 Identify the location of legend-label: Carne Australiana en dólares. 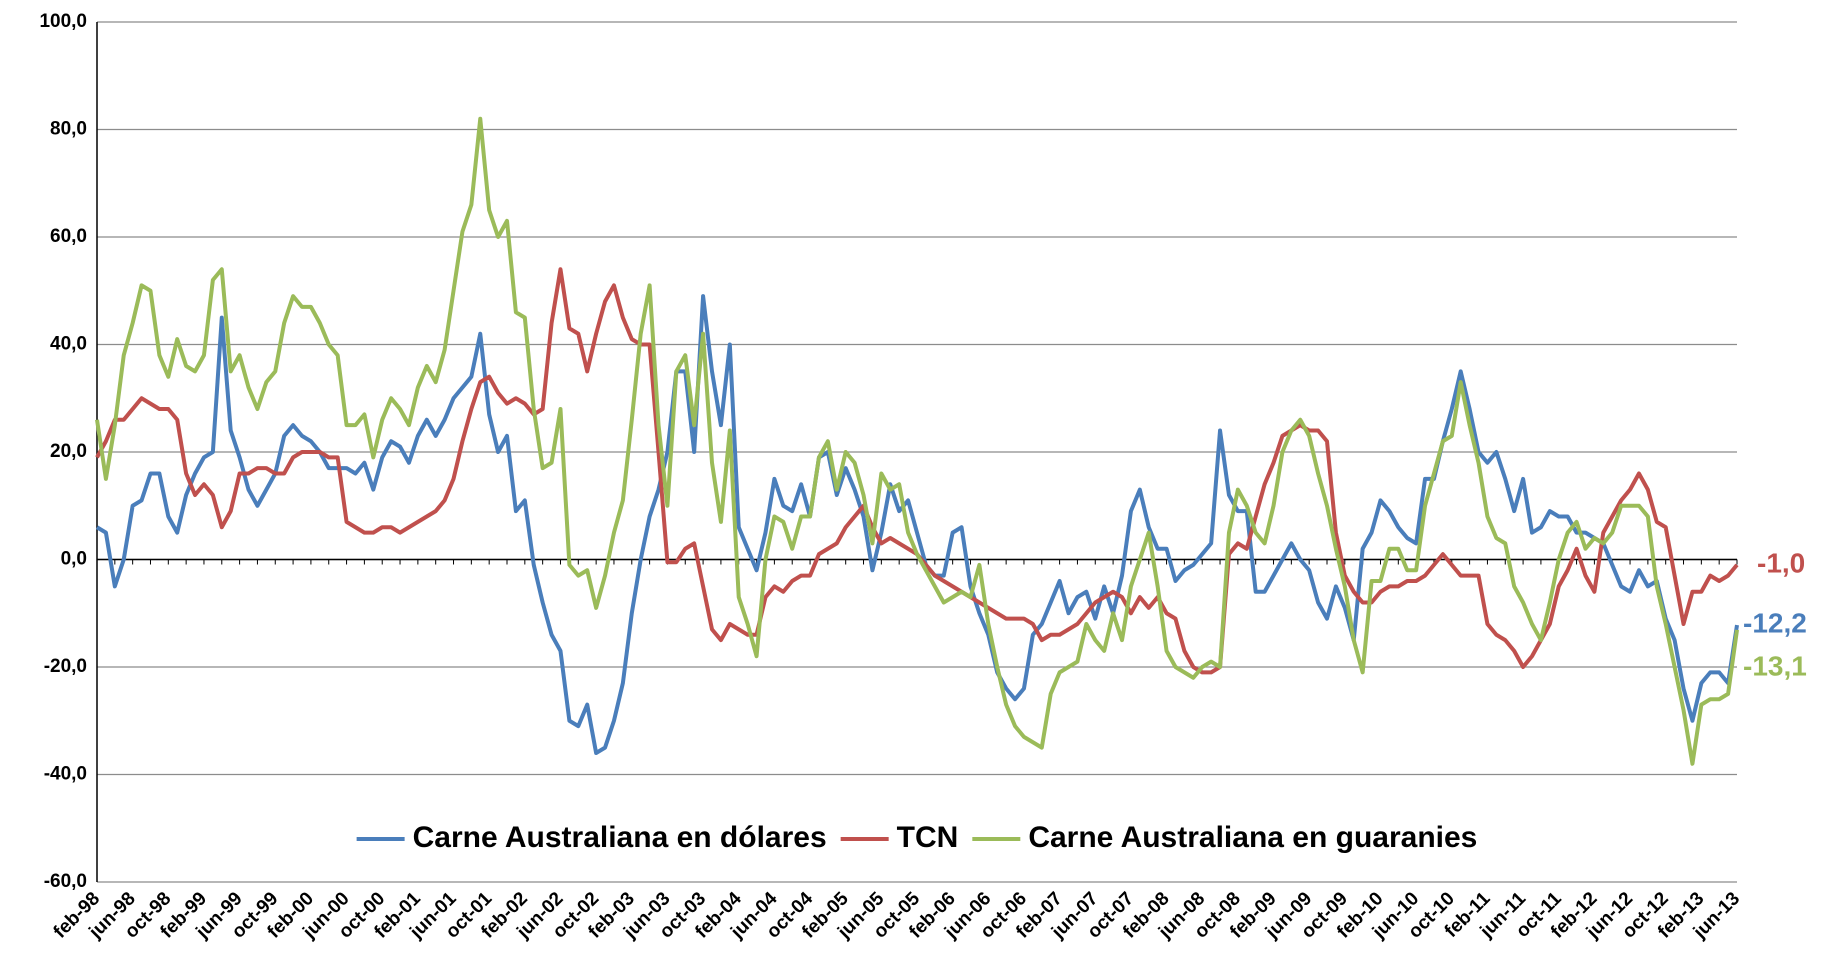
(620, 837).